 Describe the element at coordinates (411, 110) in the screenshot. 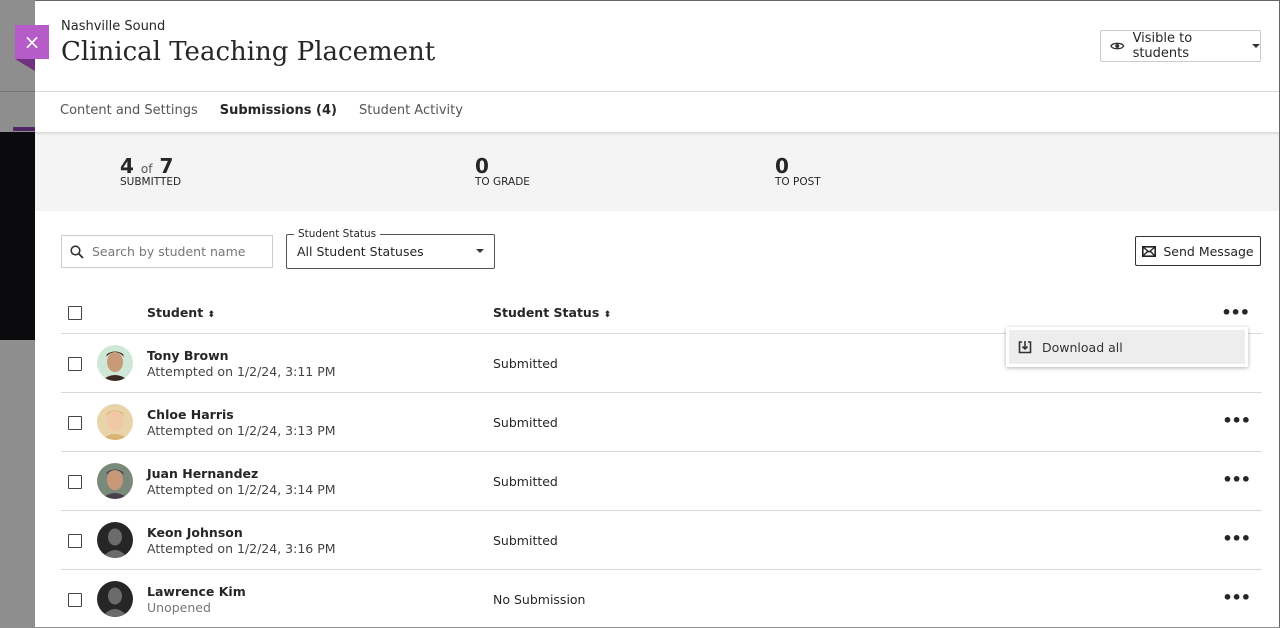

I see `tab-student-activity: Student Activity` at that location.